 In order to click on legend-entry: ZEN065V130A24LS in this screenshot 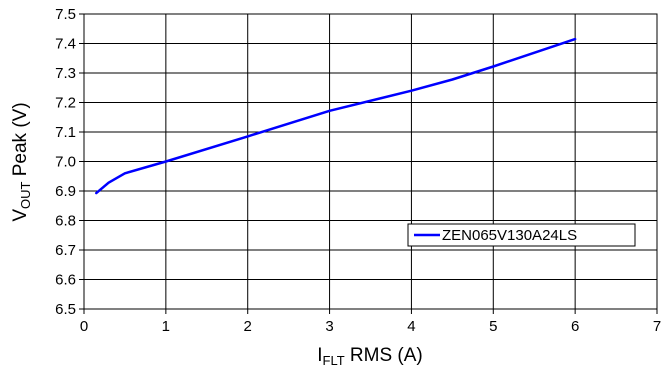, I will do `click(509, 235)`.